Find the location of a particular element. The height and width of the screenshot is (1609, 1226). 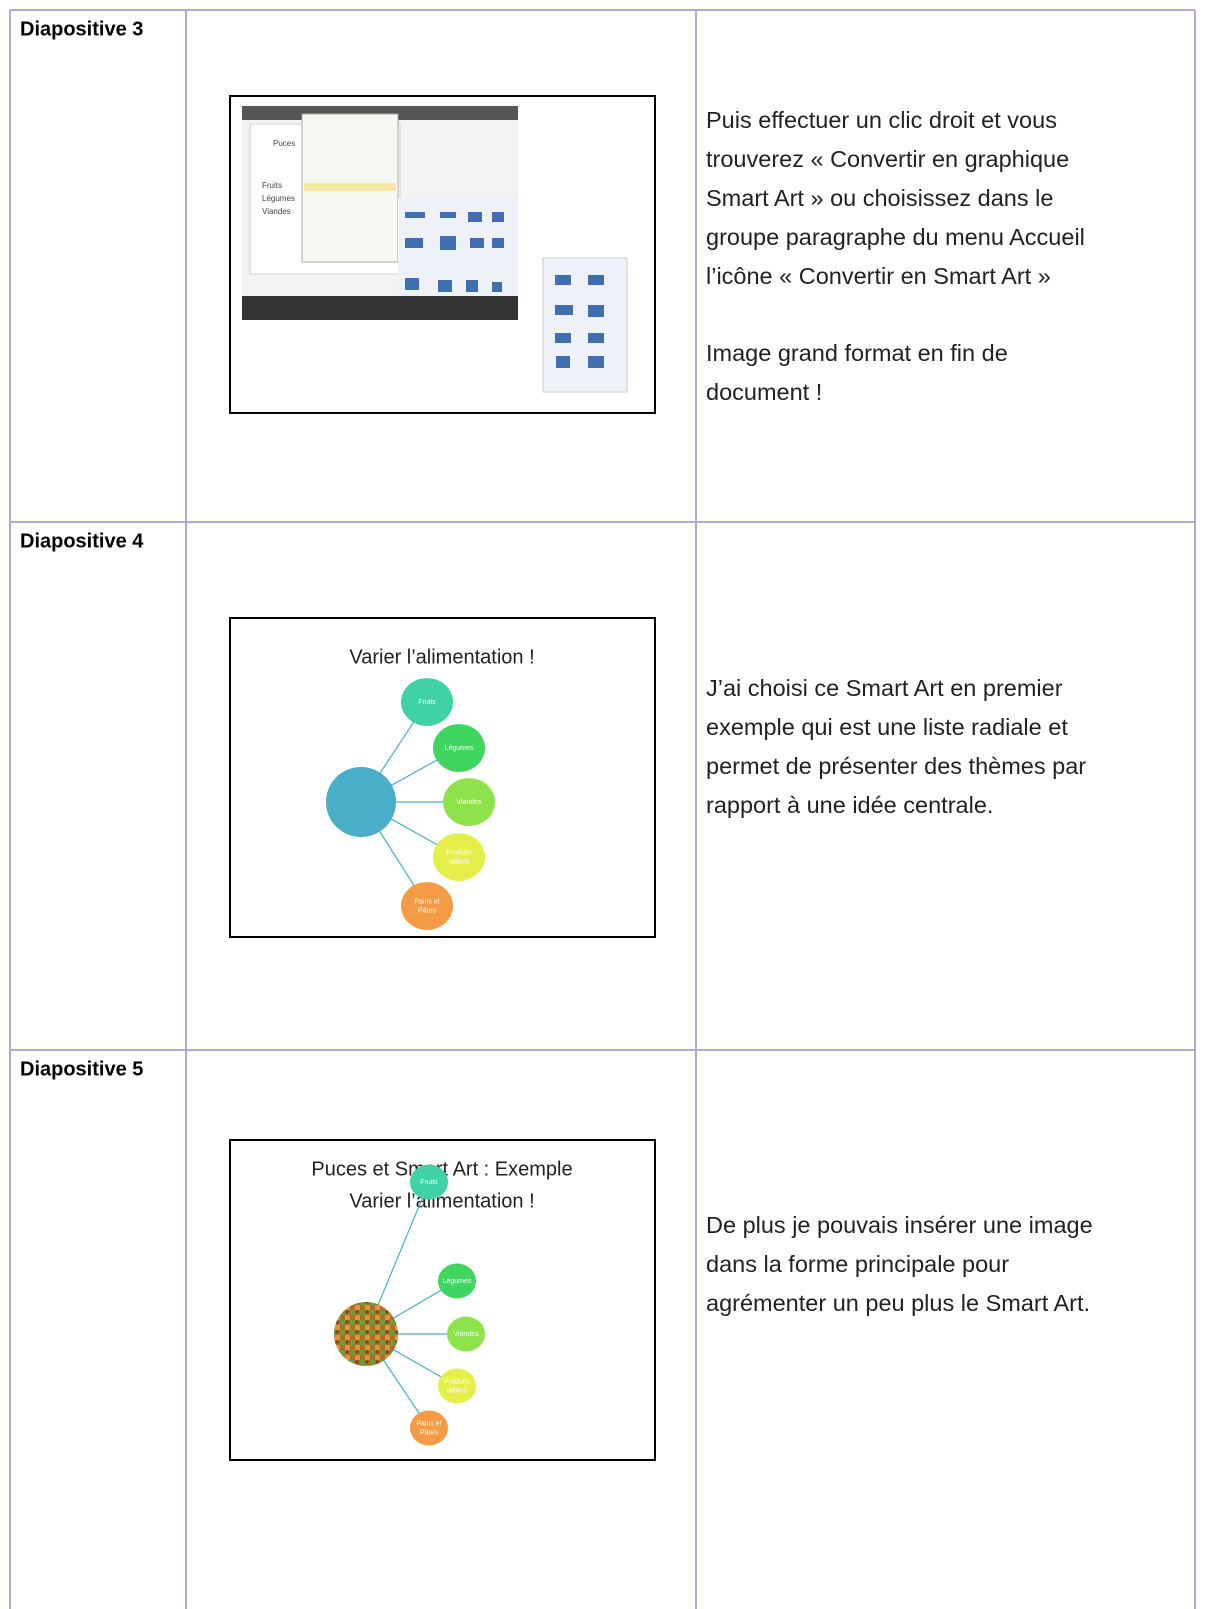

screenshot-text: Puces is located at coordinates (284, 143).